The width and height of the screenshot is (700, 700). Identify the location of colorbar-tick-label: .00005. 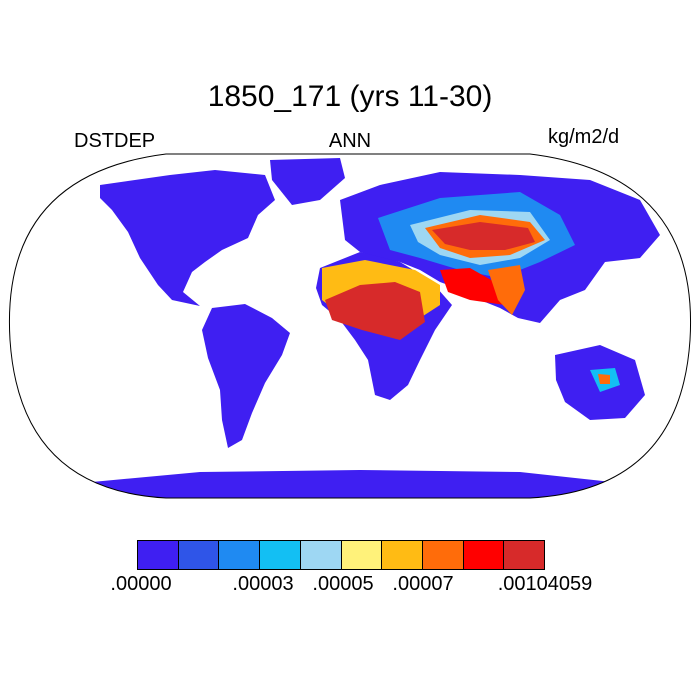
(343, 584).